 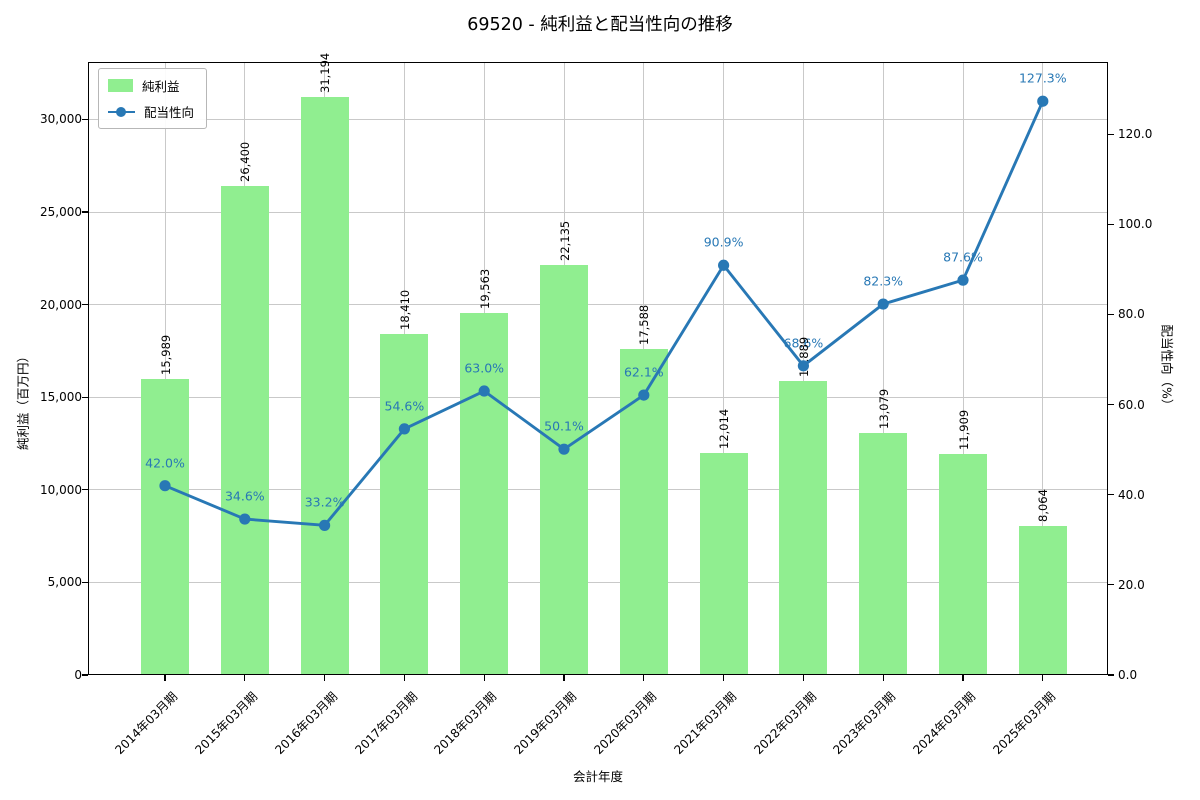 I want to click on legend: 純利益 配当性向, so click(x=153, y=98).